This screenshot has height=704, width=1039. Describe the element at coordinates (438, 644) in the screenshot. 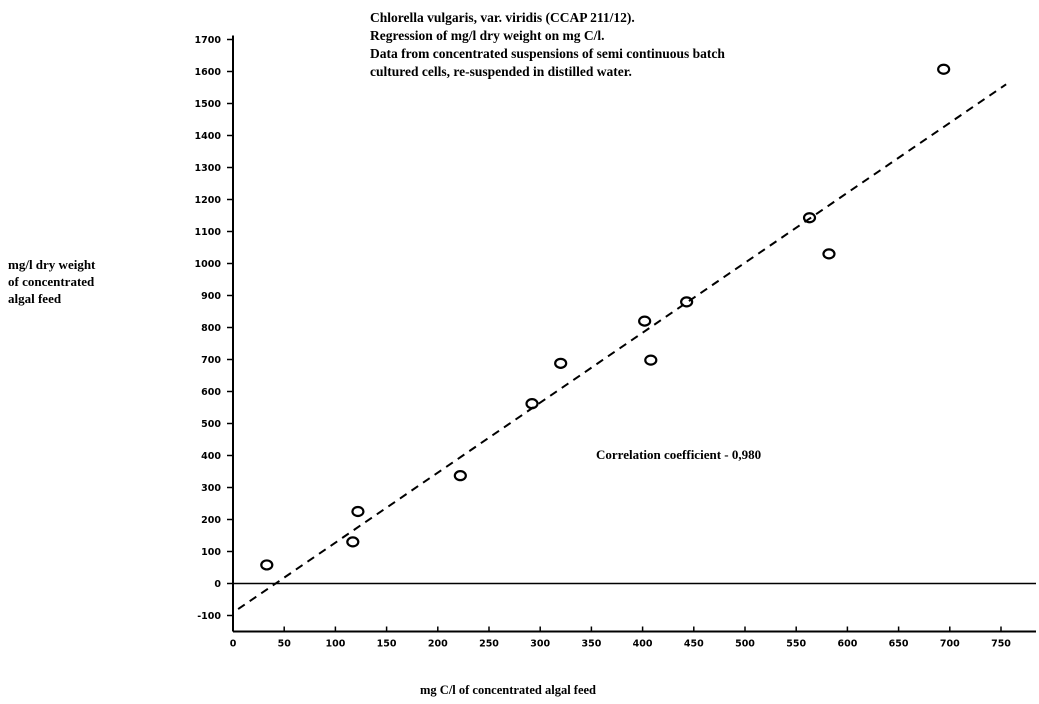

I see `x-tick-label: 200` at that location.